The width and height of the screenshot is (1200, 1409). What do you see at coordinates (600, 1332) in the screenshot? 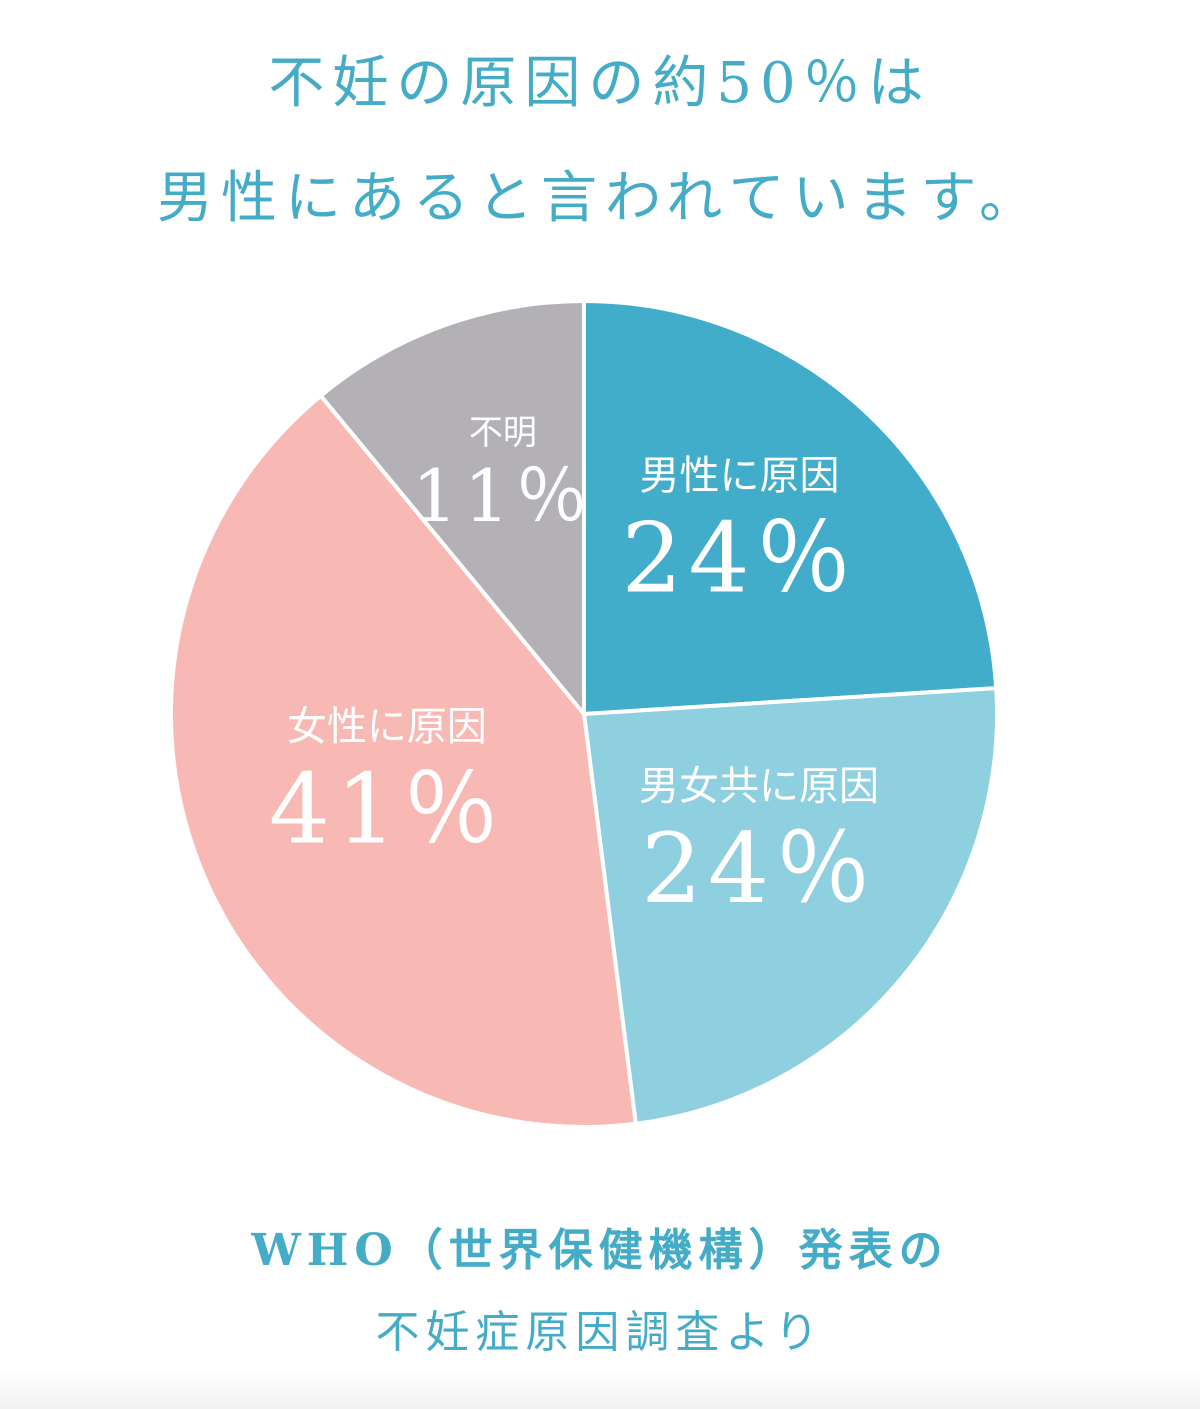
I see `source-note-line-2: 不妊症原因調査より` at bounding box center [600, 1332].